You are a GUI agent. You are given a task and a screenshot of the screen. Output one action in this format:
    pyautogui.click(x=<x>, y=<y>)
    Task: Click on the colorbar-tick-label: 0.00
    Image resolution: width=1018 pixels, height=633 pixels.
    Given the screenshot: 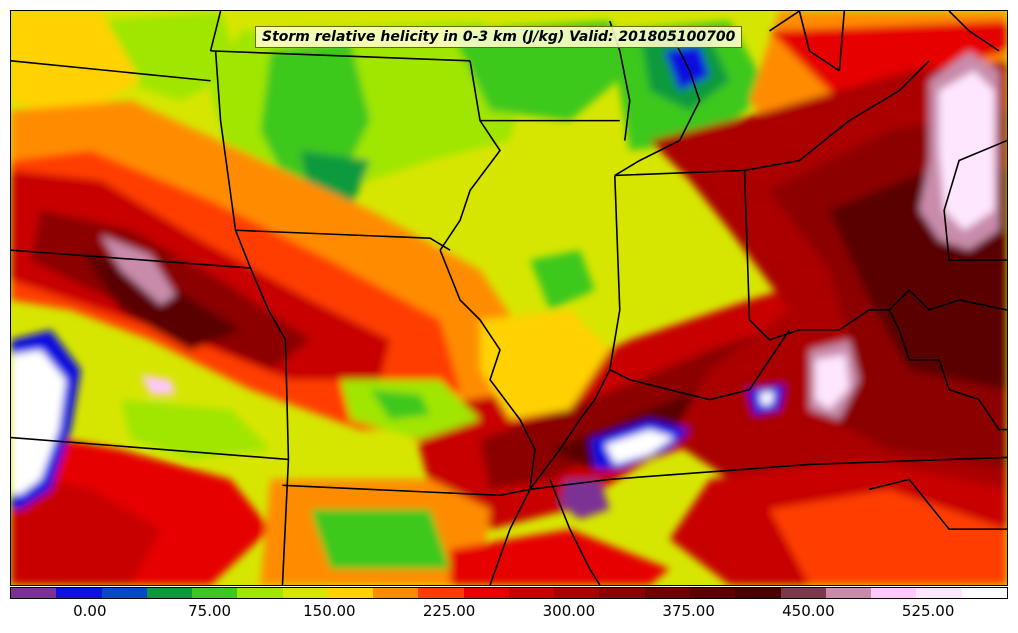 What is the action you would take?
    pyautogui.click(x=90, y=611)
    